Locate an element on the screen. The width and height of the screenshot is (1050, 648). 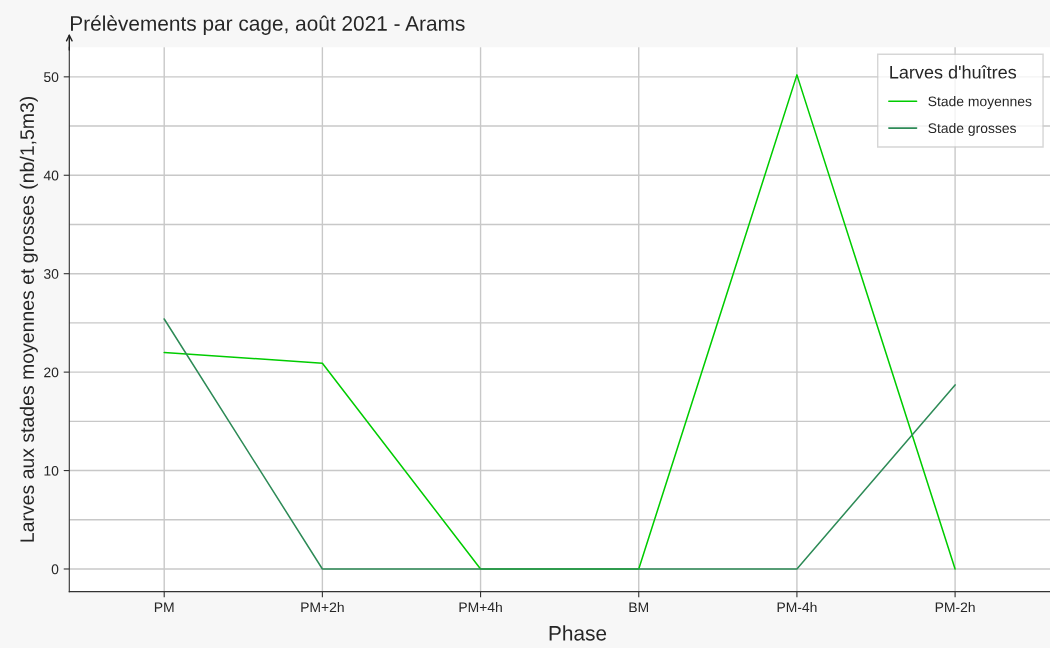
x-axis-title: Phase is located at coordinates (578, 633).